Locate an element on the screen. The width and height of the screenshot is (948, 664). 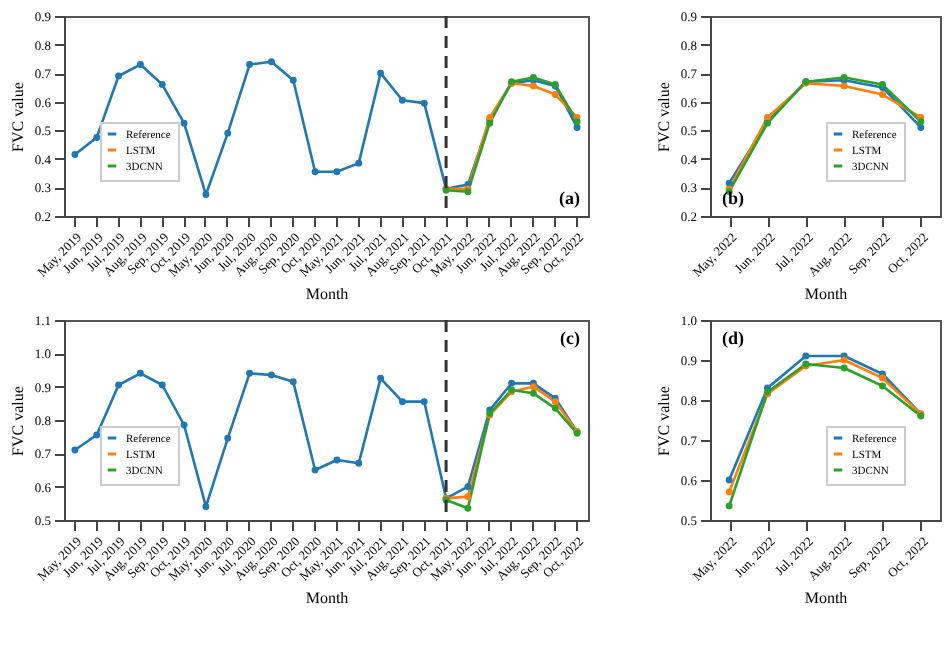
annotation: (b) is located at coordinates (733, 198).